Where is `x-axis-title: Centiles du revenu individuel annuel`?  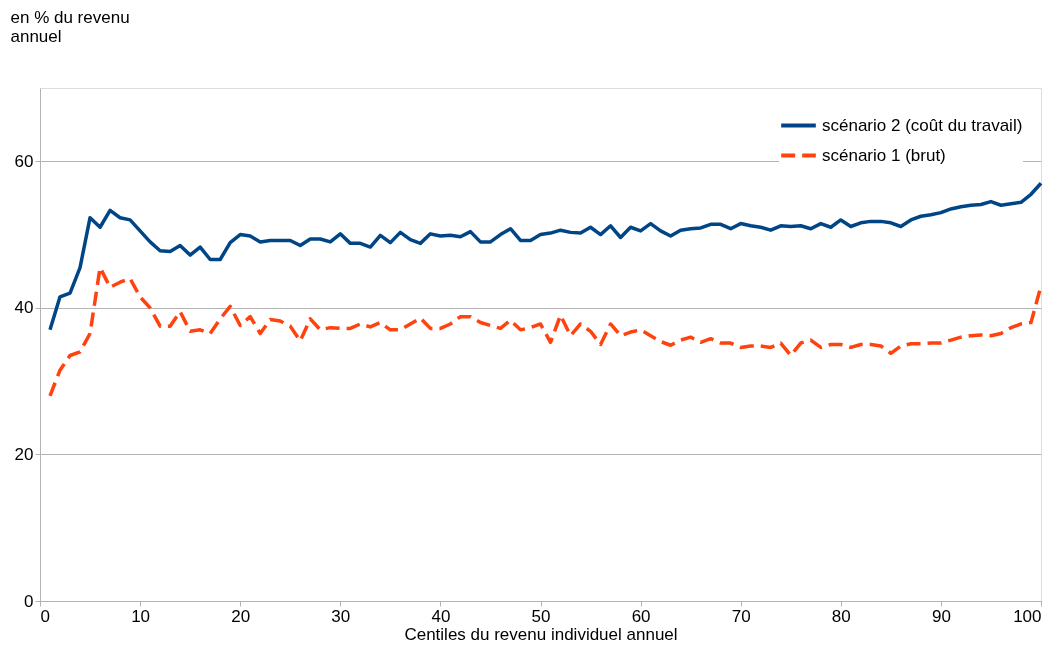
x-axis-title: Centiles du revenu individuel annuel is located at coordinates (541, 634).